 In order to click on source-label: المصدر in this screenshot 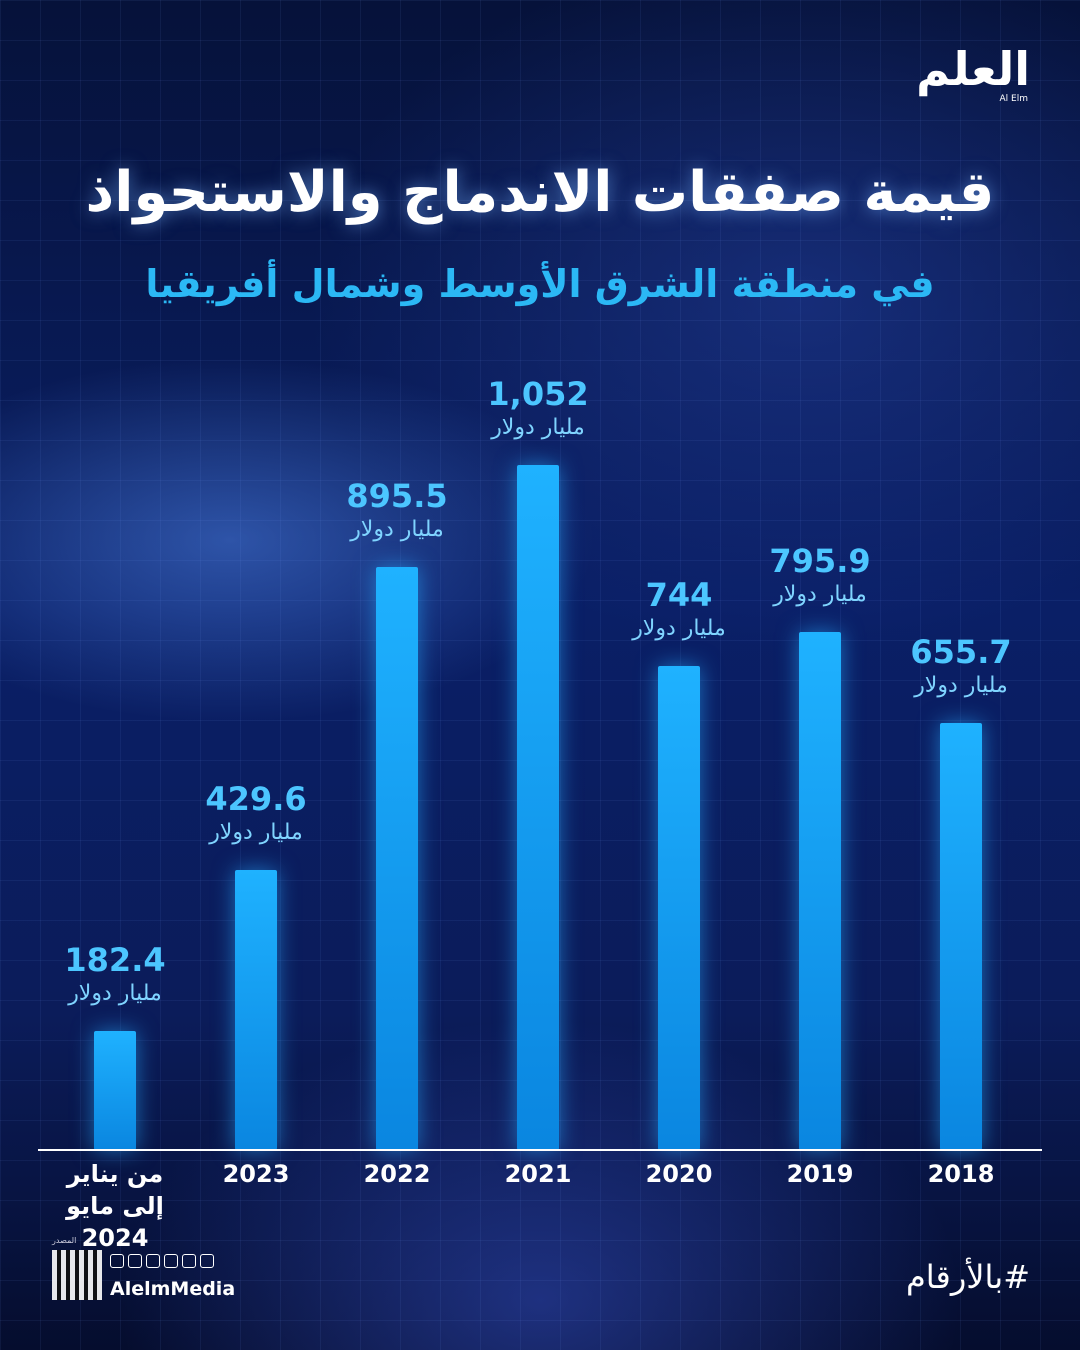, I will do `click(64, 1240)`.